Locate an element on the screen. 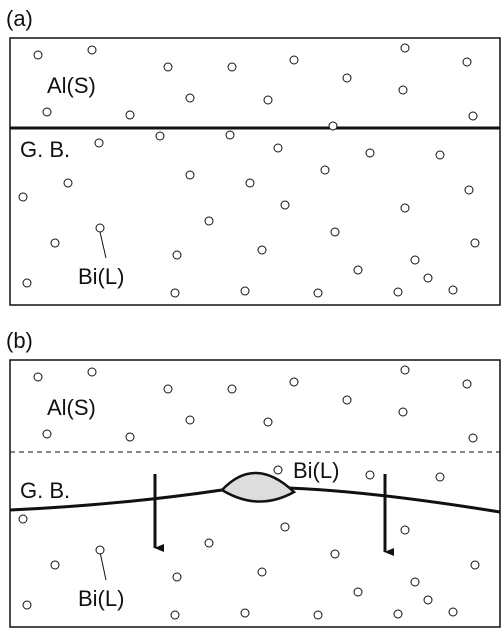 This screenshot has height=631, width=503. panel-label: (b) is located at coordinates (19, 340).